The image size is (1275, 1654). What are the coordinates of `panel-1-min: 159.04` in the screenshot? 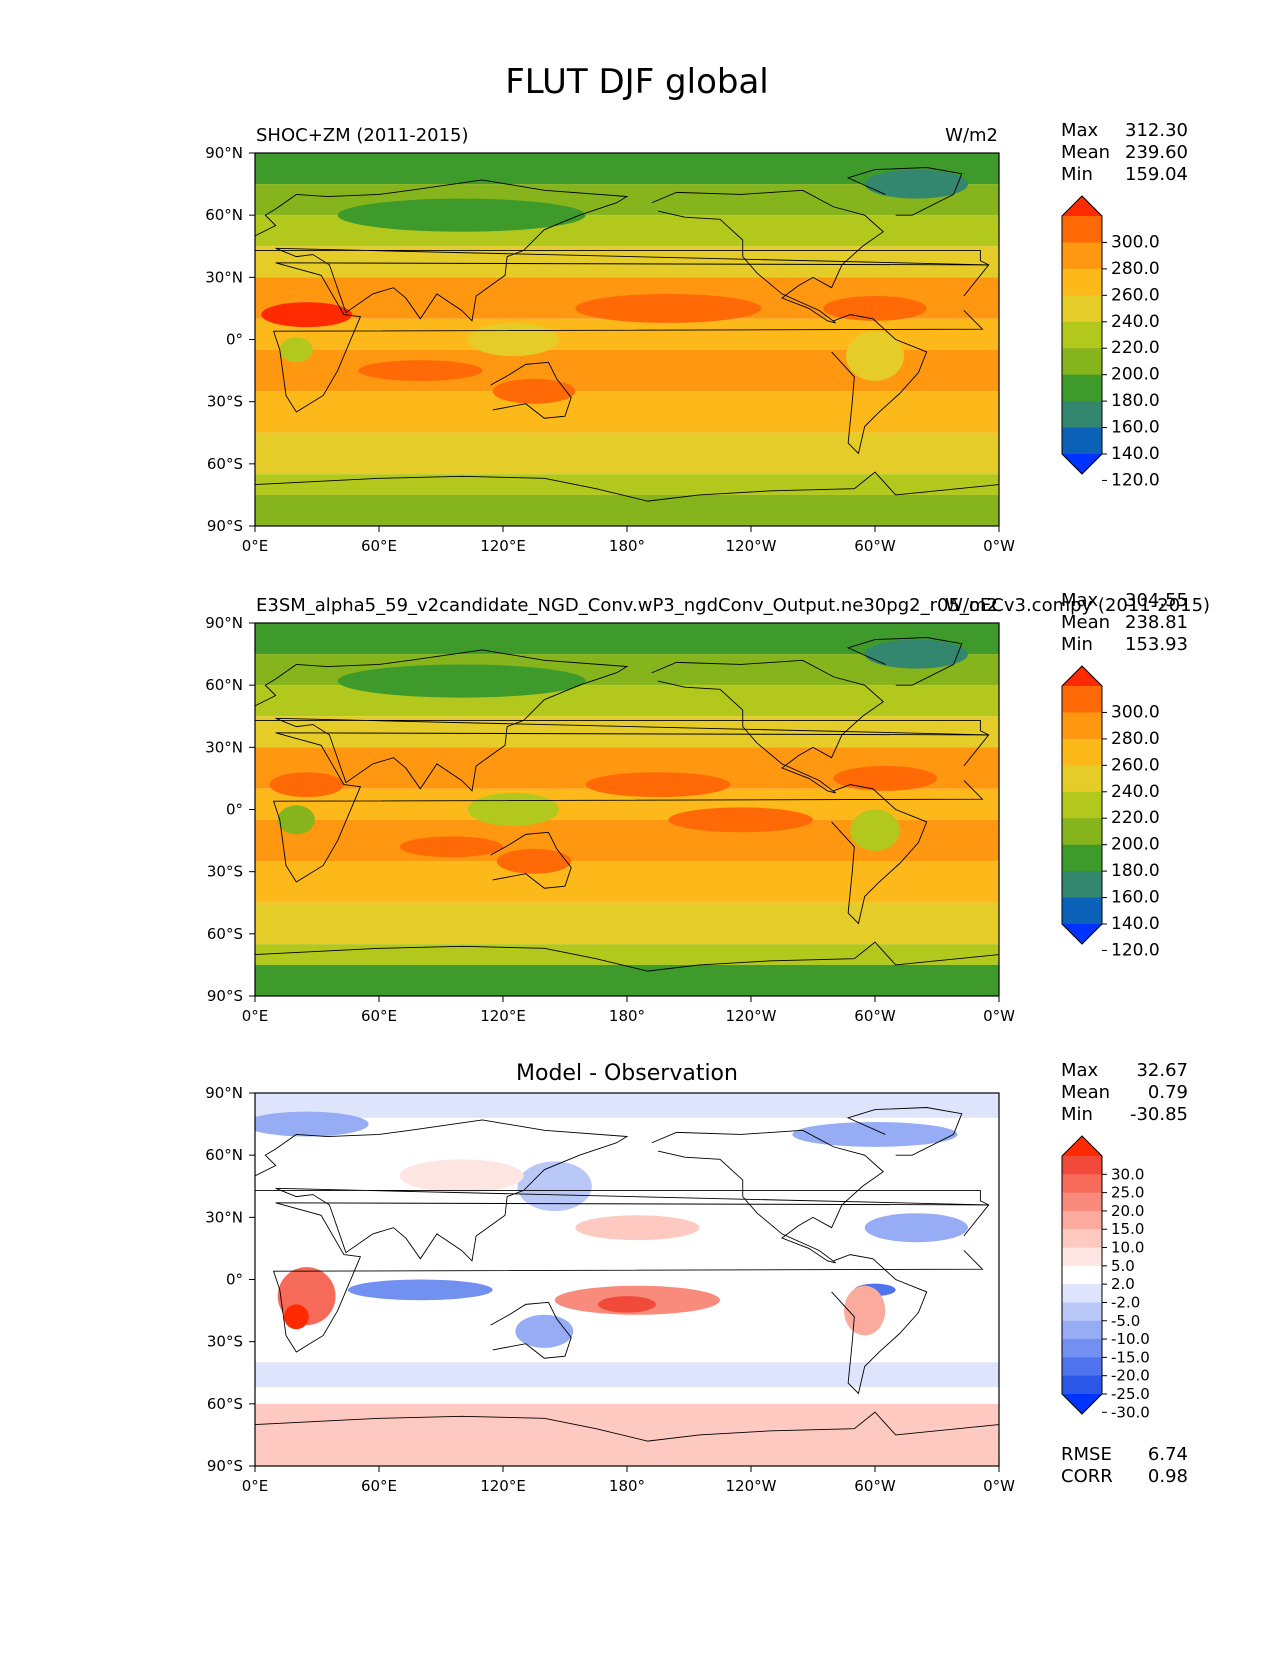 It's located at (1156, 174).